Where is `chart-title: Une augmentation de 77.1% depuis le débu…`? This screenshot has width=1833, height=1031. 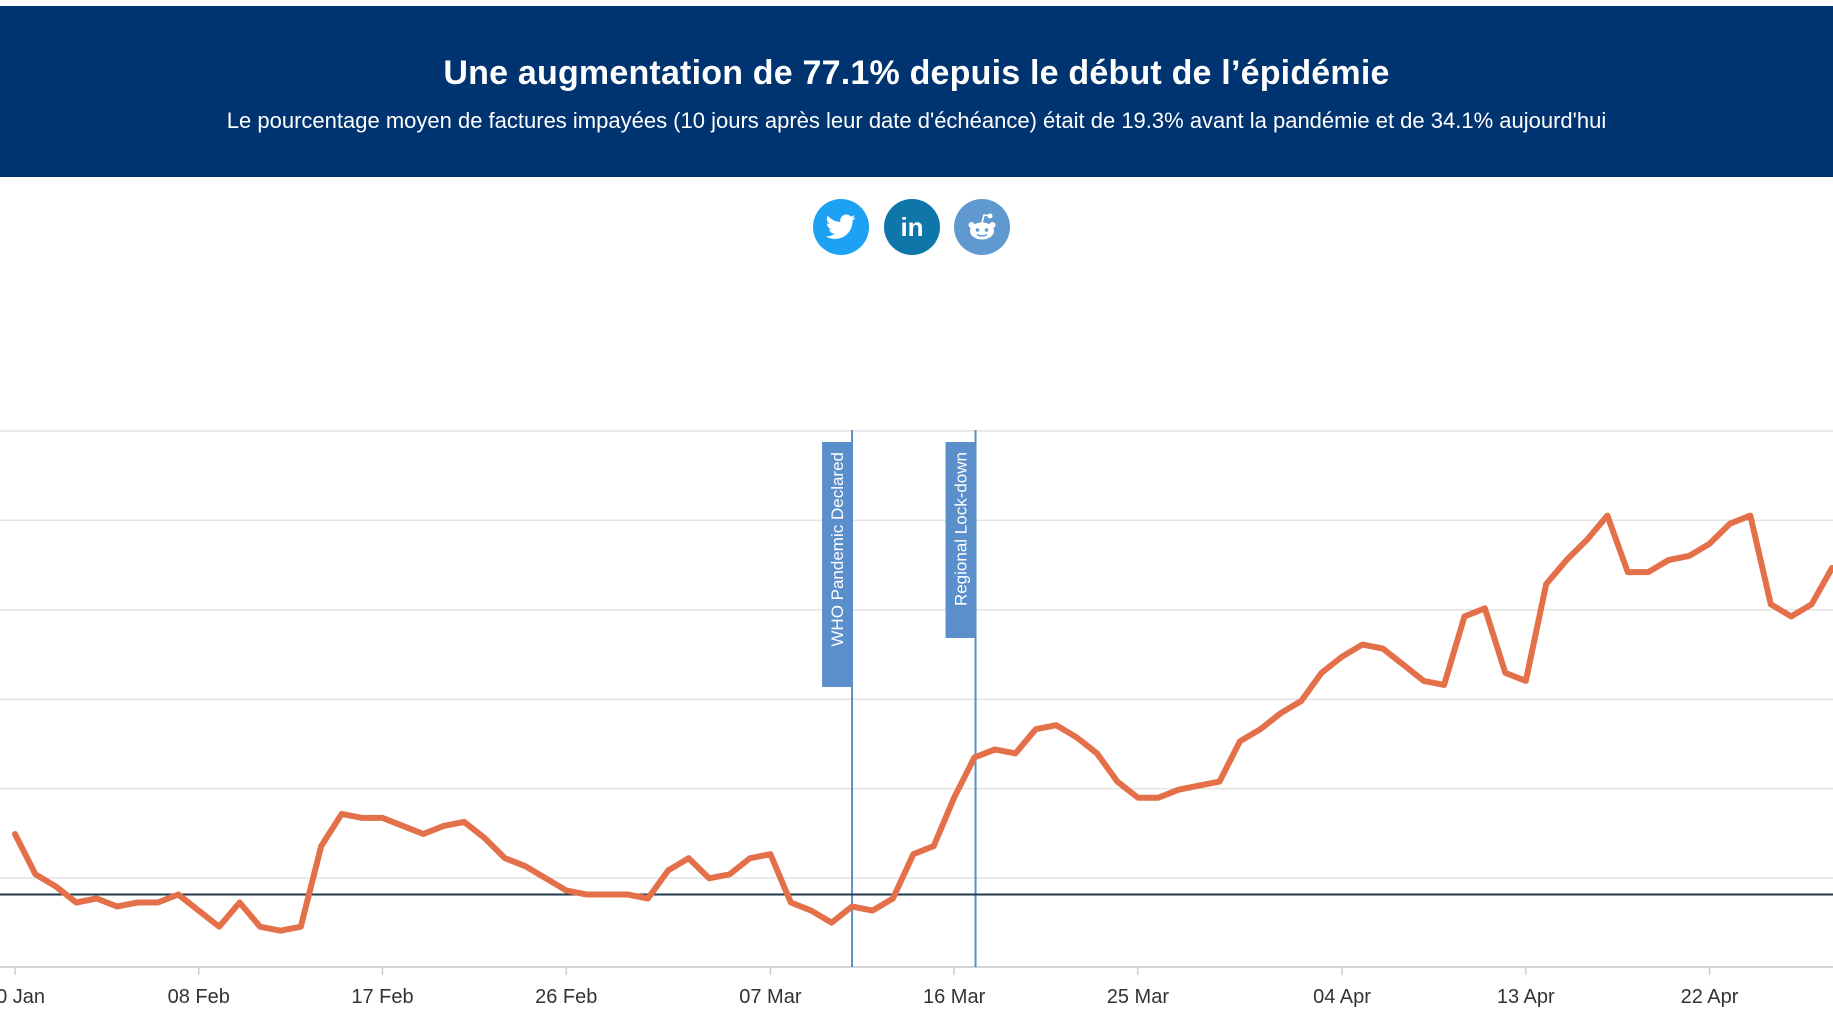
chart-title: Une augmentation de 77.1% depuis le débu… is located at coordinates (916, 73).